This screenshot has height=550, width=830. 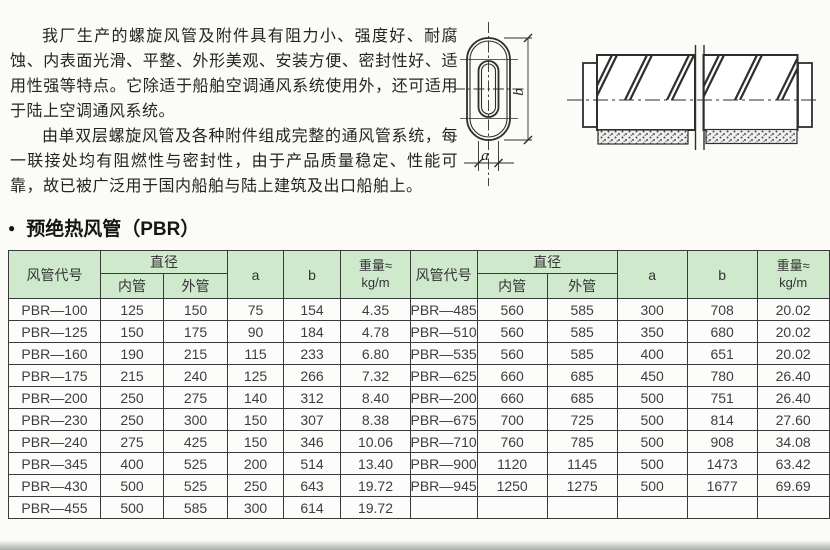 I want to click on value-cell: 814, so click(x=722, y=419).